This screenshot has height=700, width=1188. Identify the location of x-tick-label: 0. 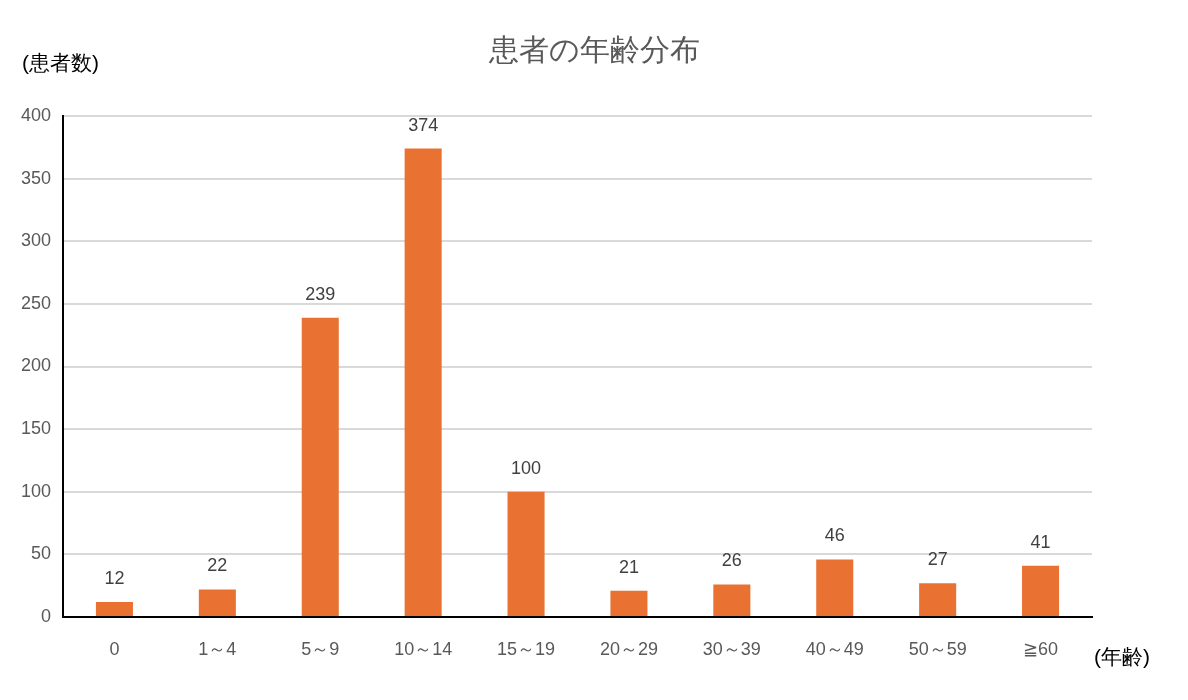
(114, 648).